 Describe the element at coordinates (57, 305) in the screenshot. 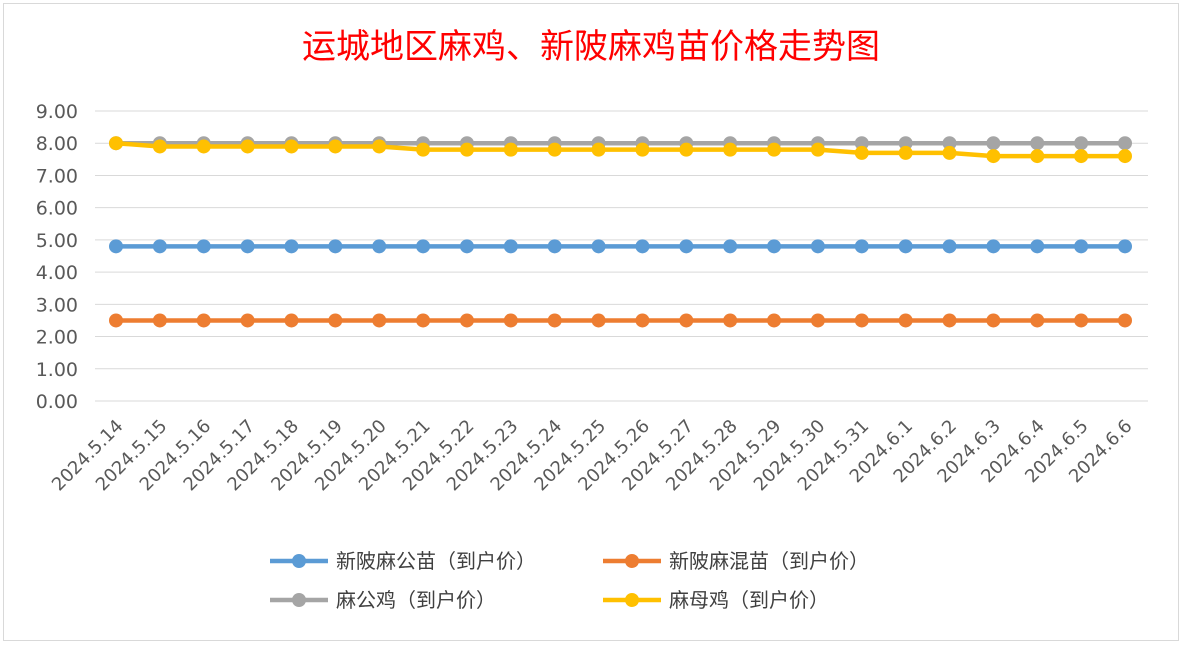

I see `y-tick-label: 3.00` at that location.